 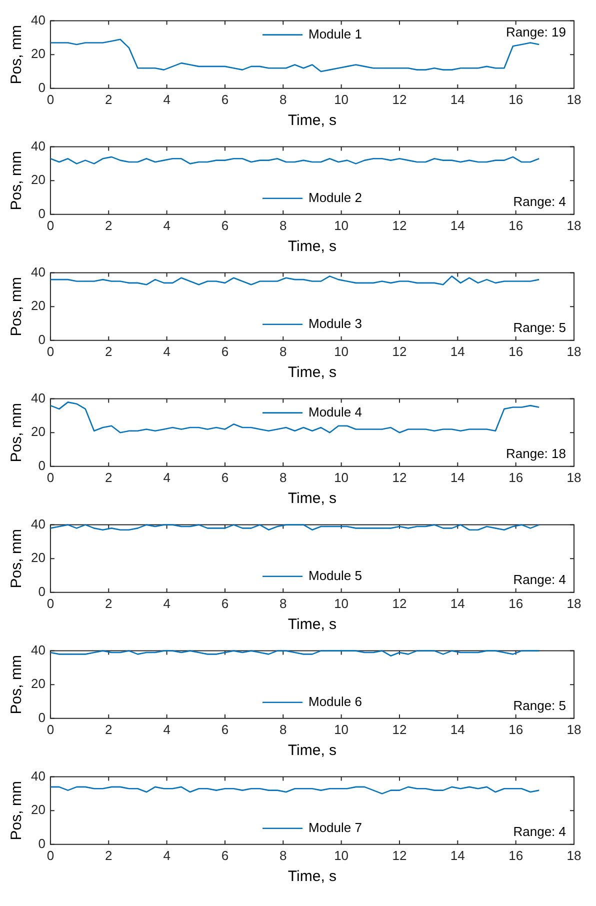 What do you see at coordinates (335, 827) in the screenshot?
I see `legend-label: Module 7` at bounding box center [335, 827].